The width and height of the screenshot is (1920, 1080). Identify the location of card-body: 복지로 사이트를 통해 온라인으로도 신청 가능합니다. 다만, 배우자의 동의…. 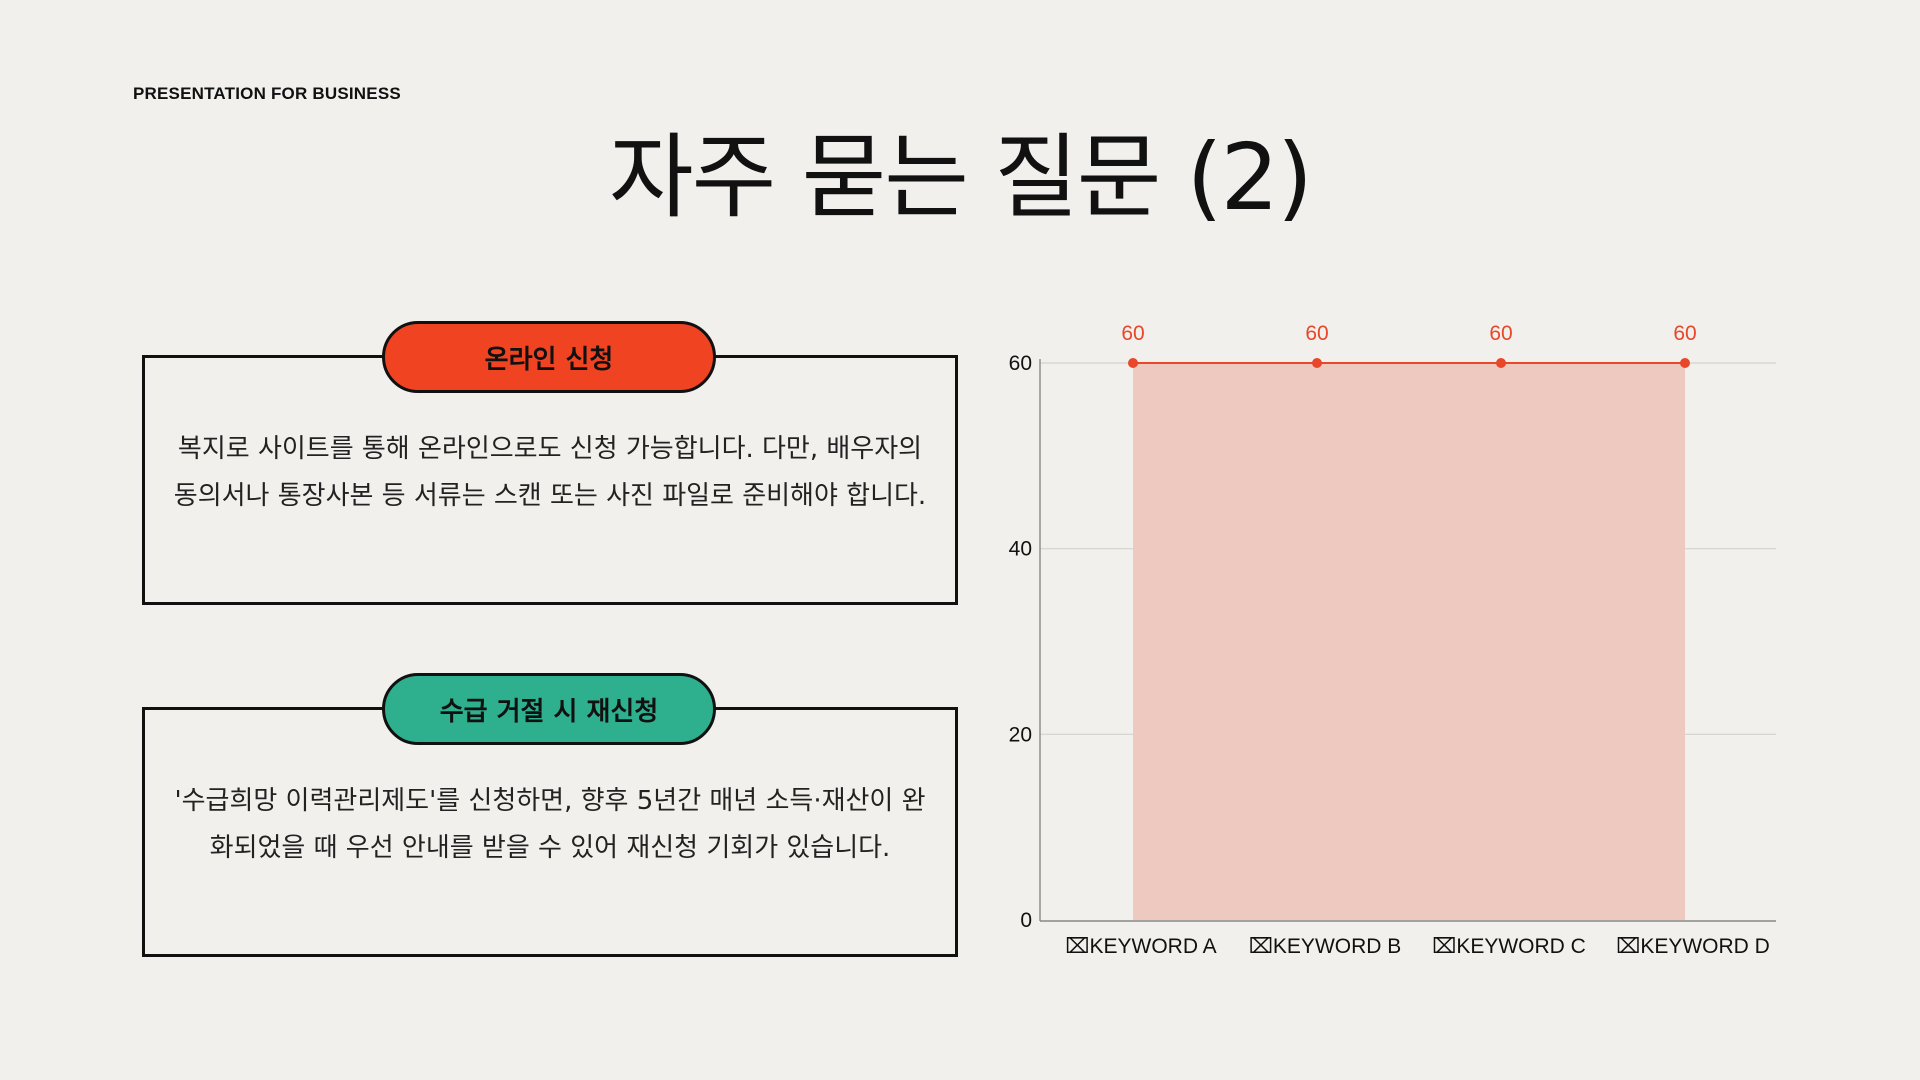
(550, 473).